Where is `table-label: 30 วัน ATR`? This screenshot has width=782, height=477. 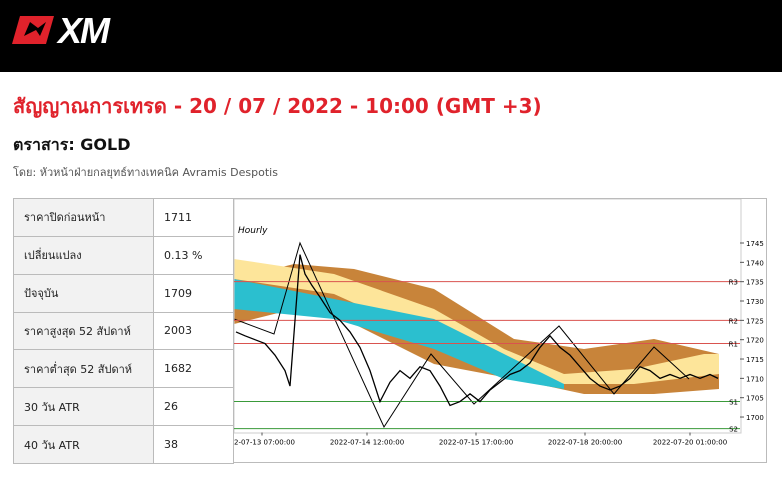
table-label: 30 วัน ATR is located at coordinates (83, 407).